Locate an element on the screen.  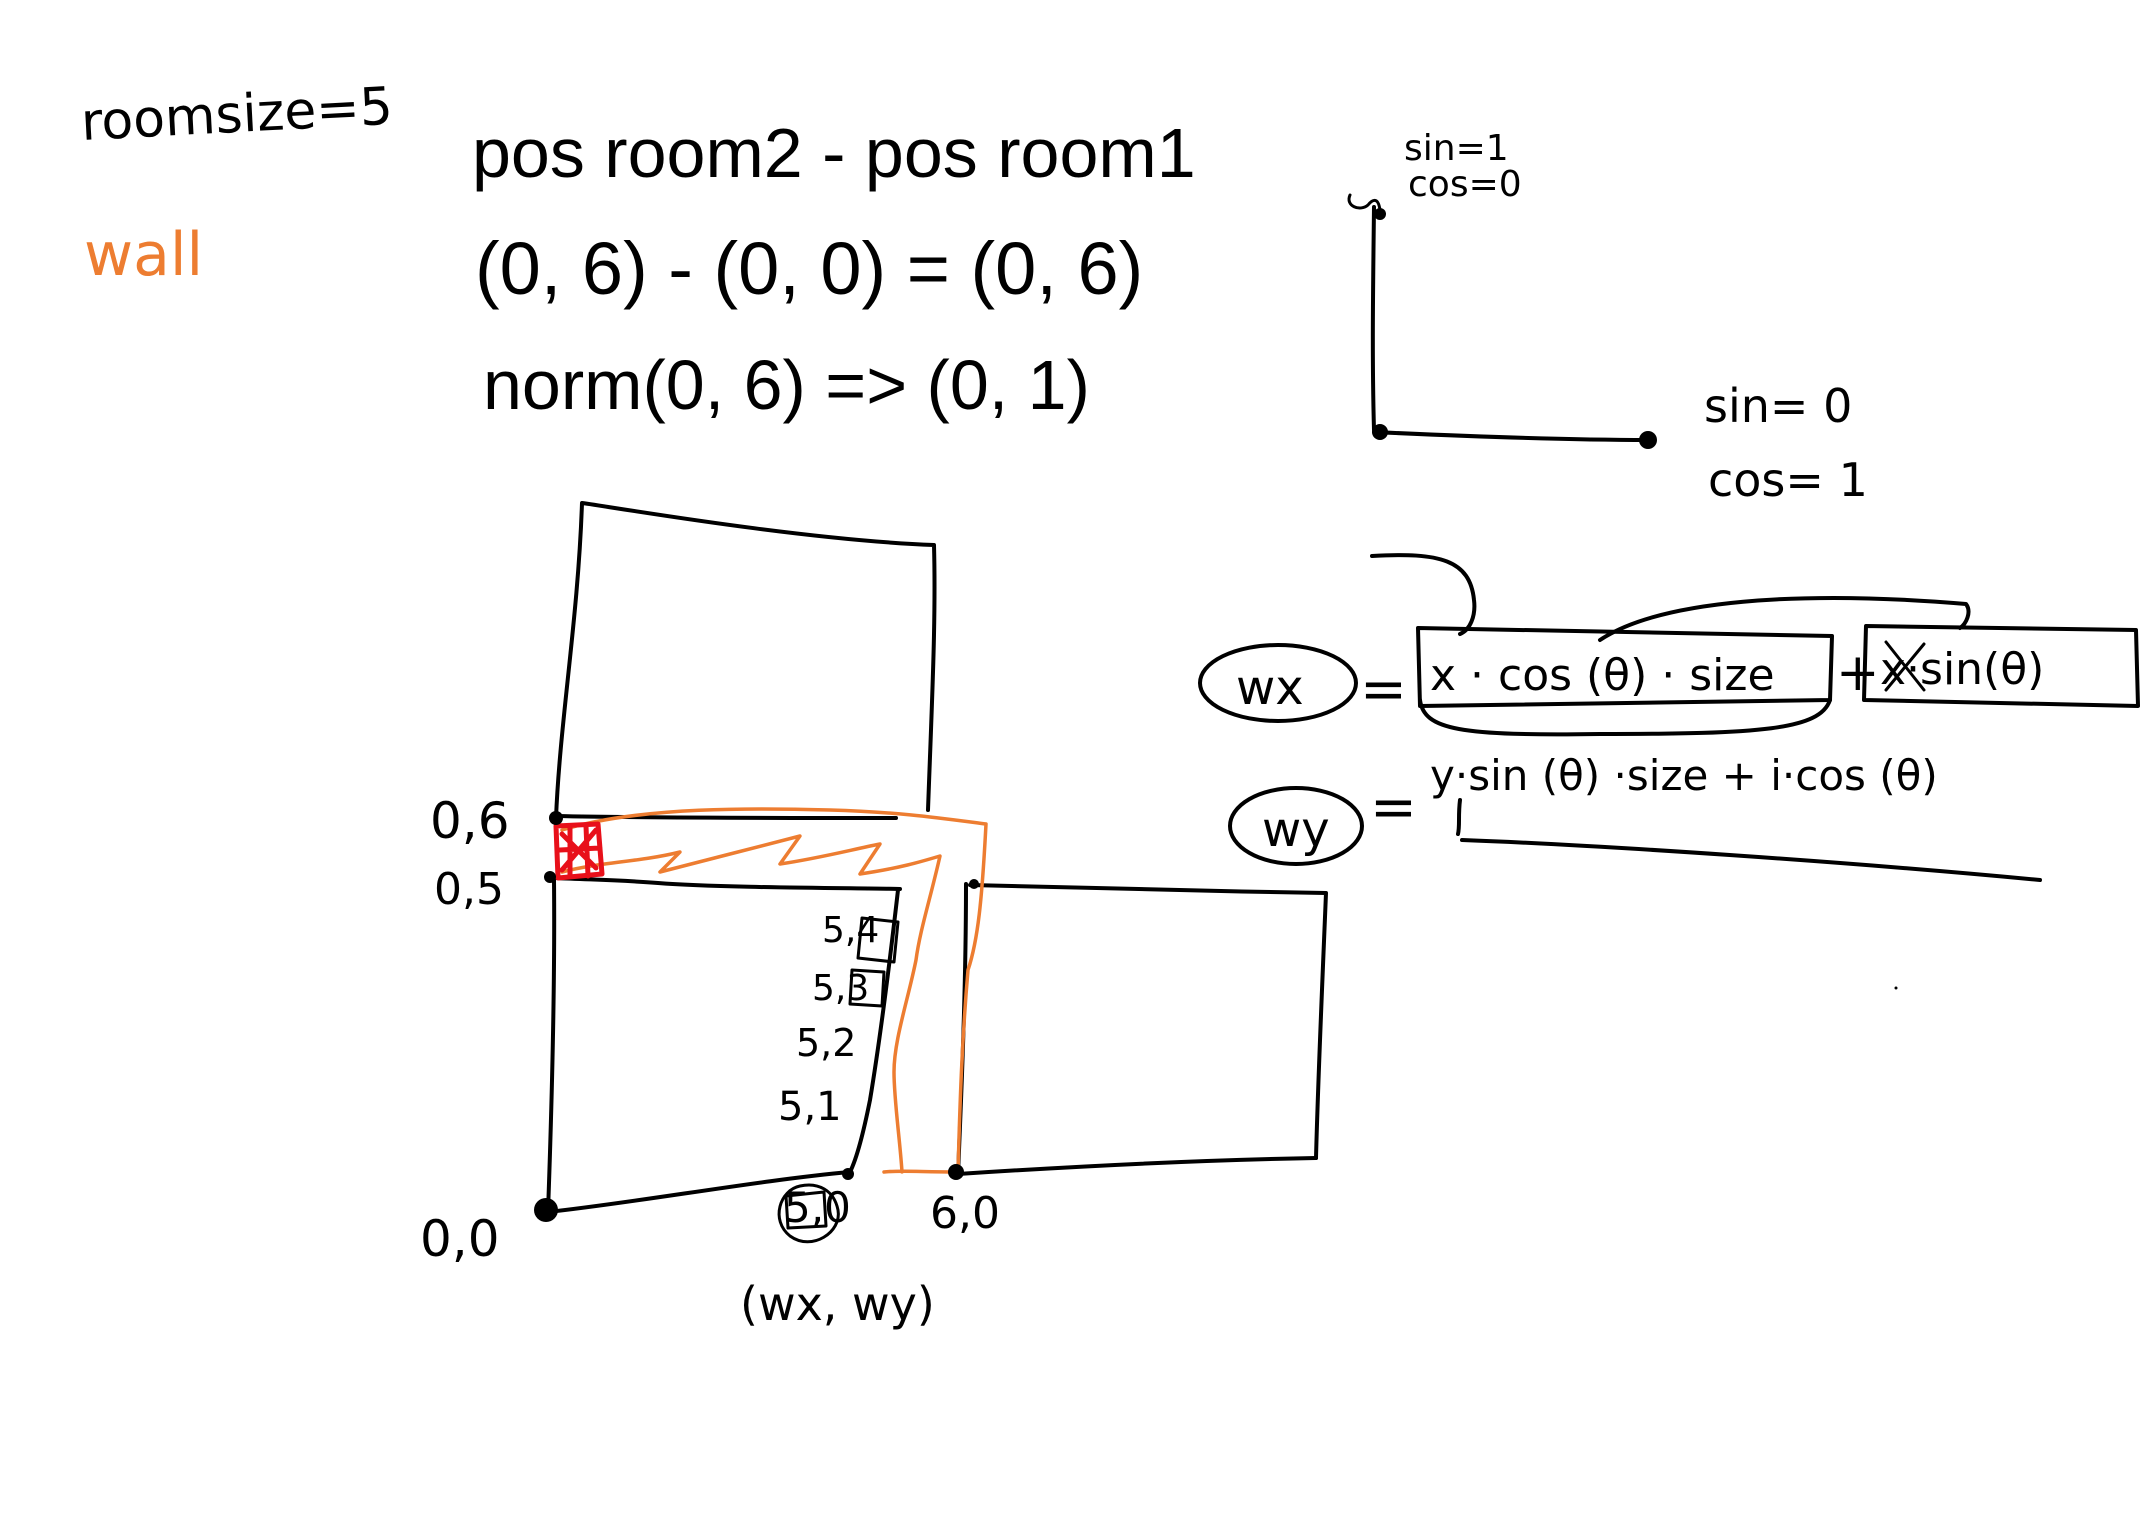
equation-line-normalize: norm(0, 6) => (0, 1) is located at coordinates (786, 385).